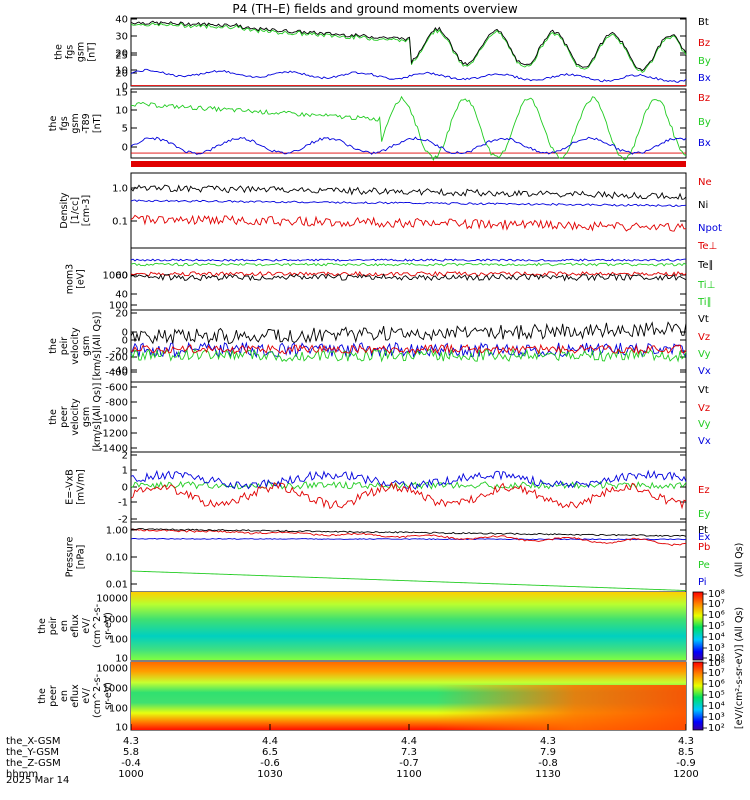  I want to click on y-axis-label-line: [eV], so click(81, 279).